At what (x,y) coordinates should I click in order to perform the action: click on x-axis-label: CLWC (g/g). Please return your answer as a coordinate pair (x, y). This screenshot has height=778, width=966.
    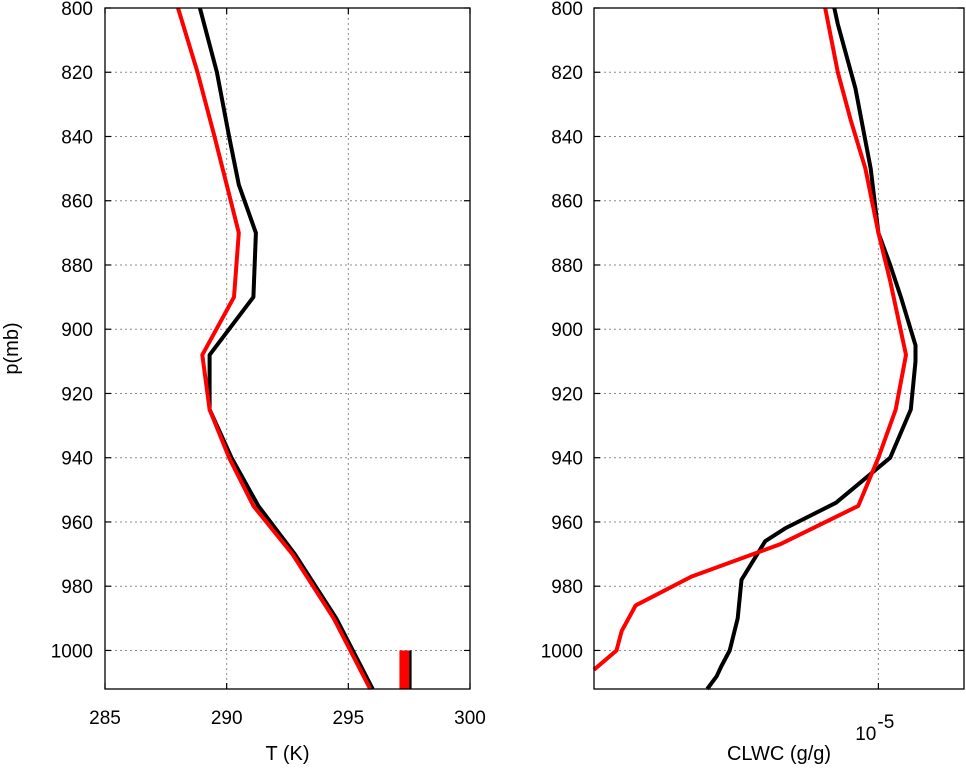
    Looking at the image, I should click on (779, 754).